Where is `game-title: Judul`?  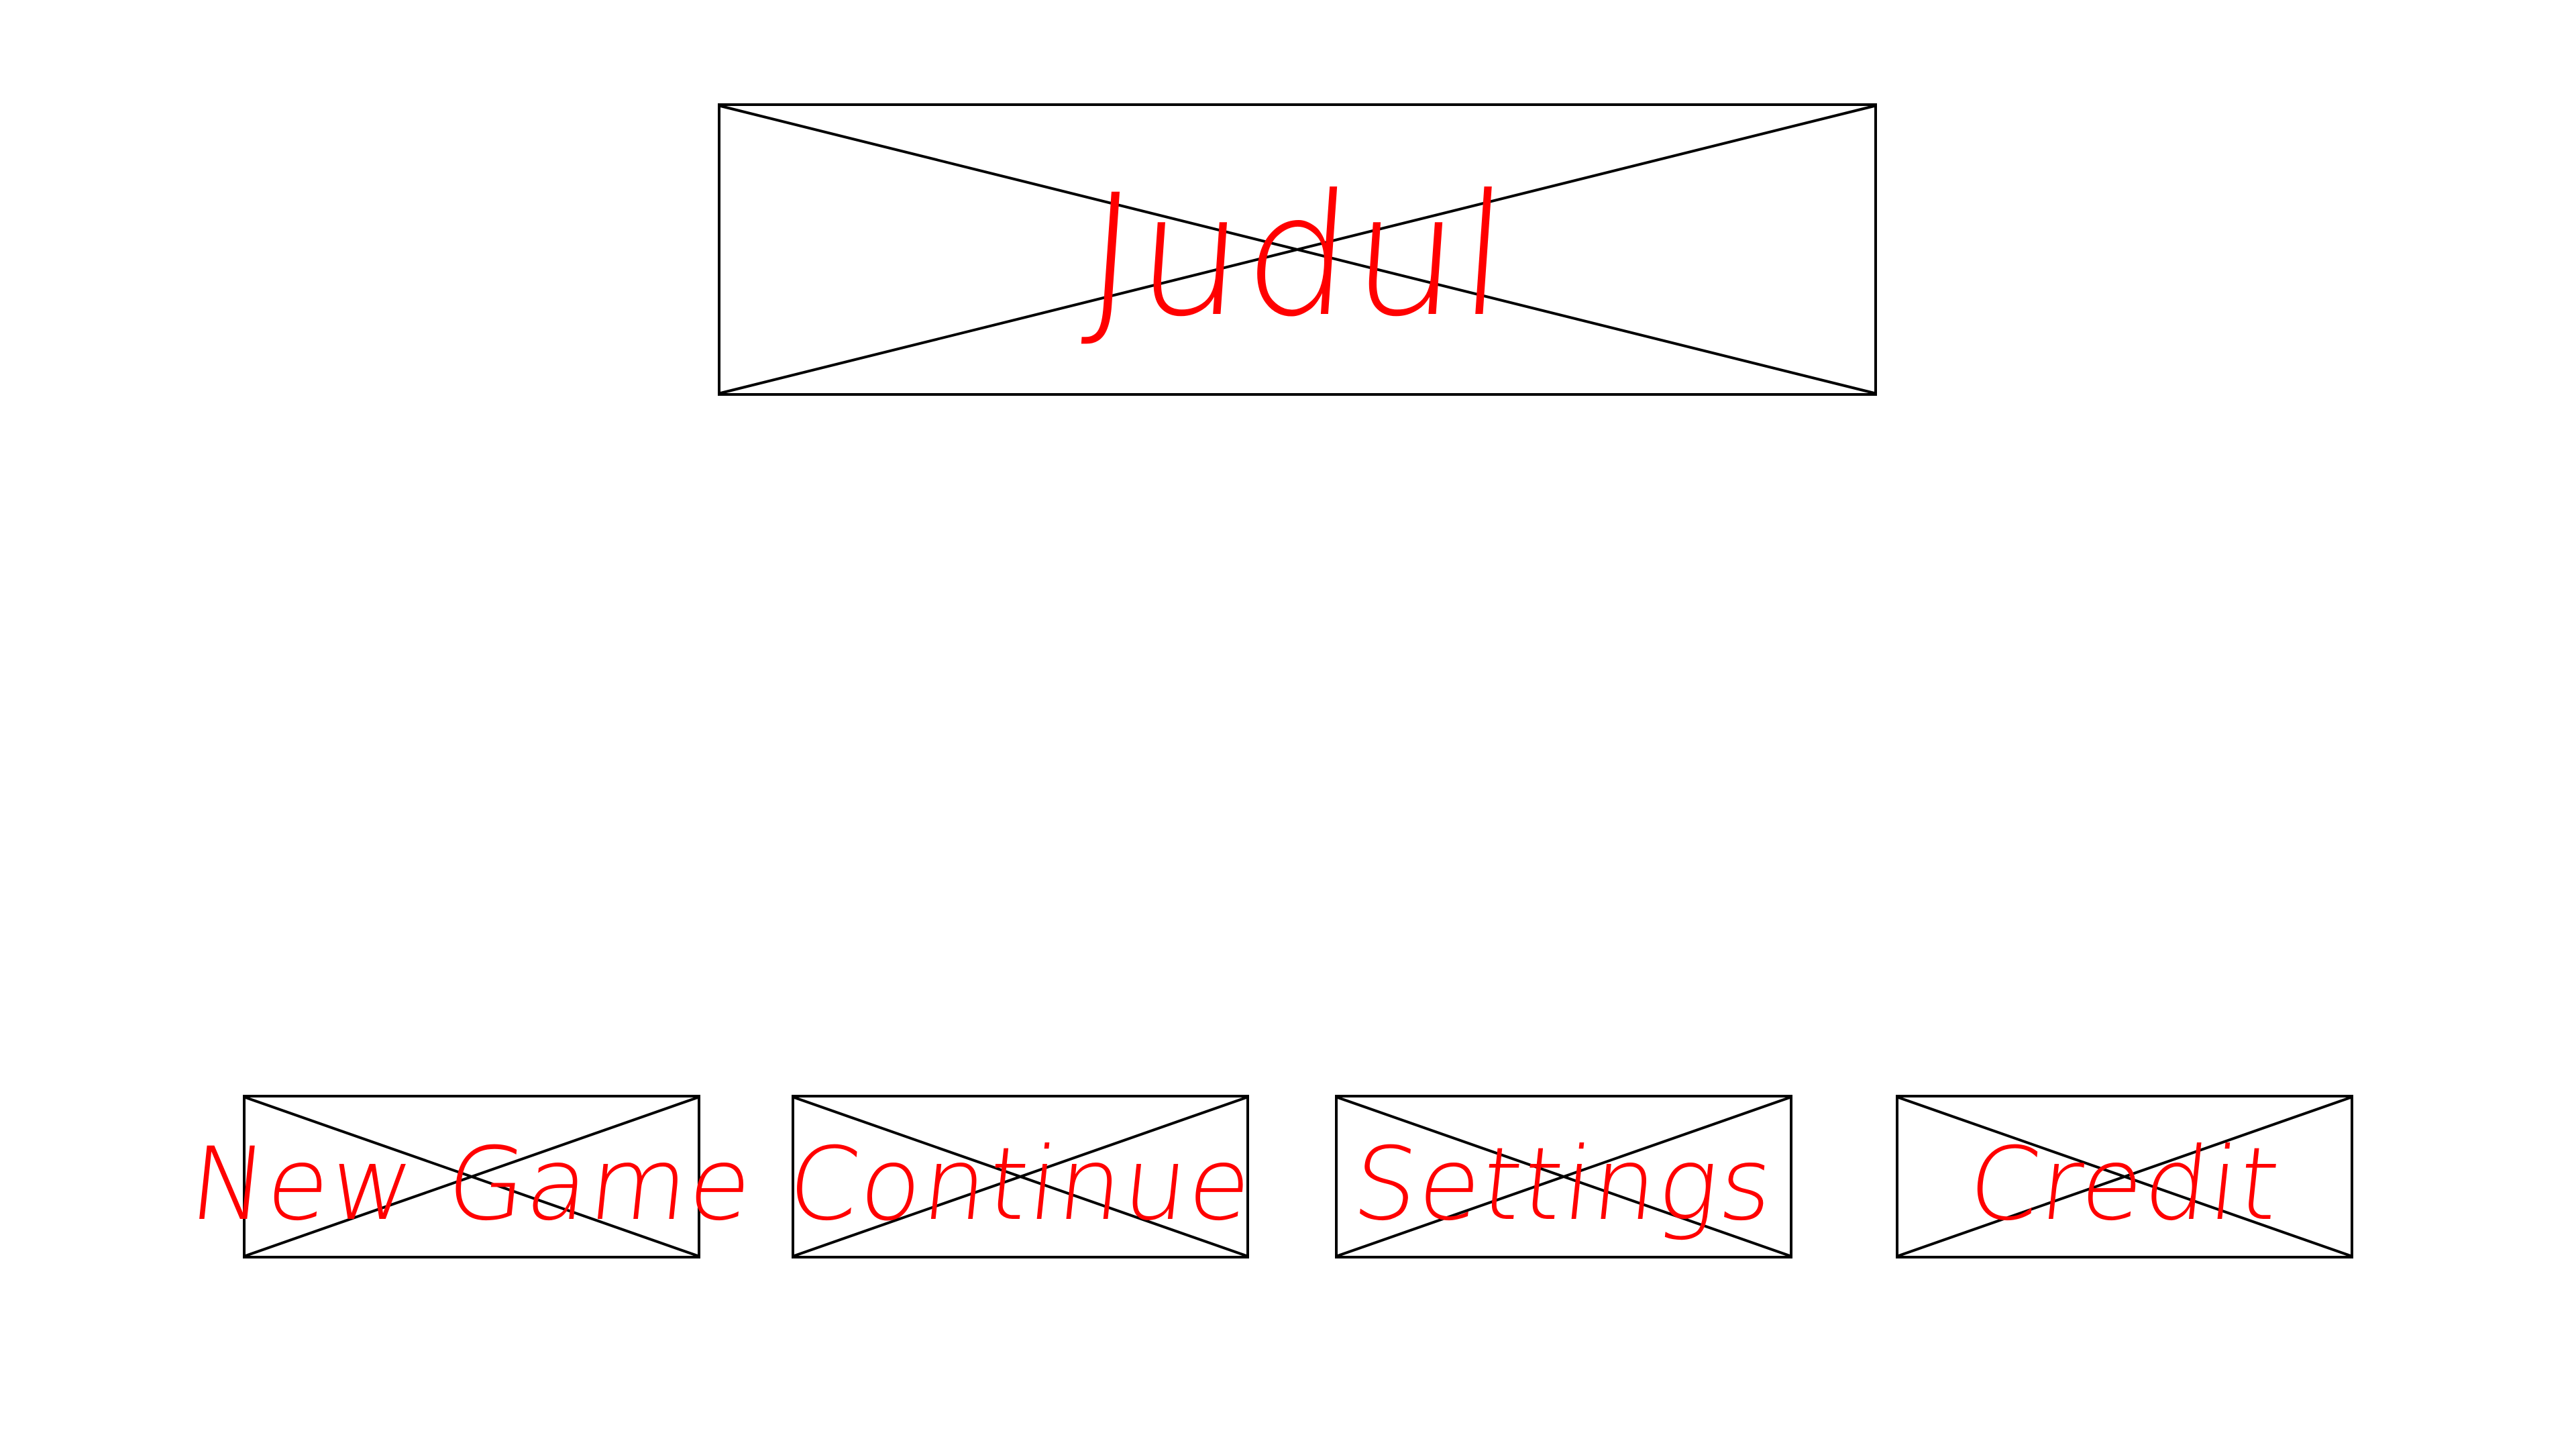
game-title: Judul is located at coordinates (1297, 256).